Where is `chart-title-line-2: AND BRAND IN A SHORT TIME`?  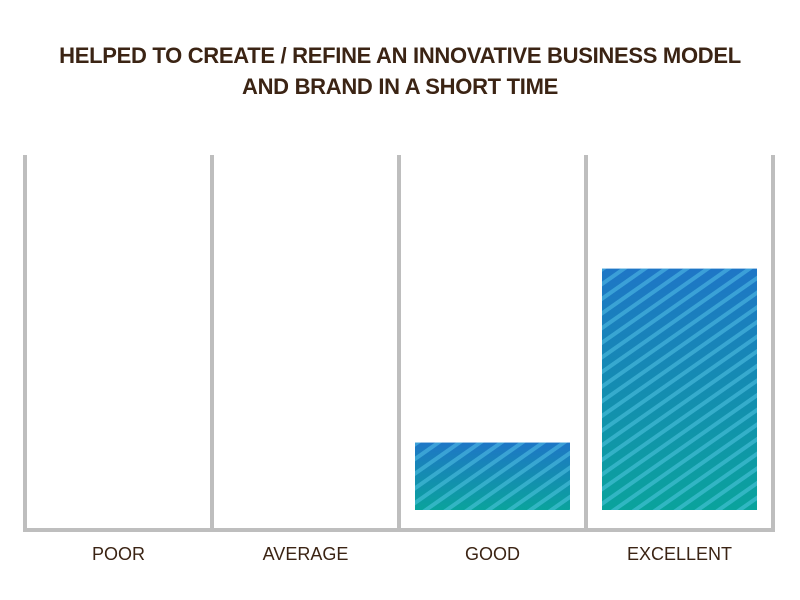 chart-title-line-2: AND BRAND IN A SHORT TIME is located at coordinates (400, 86).